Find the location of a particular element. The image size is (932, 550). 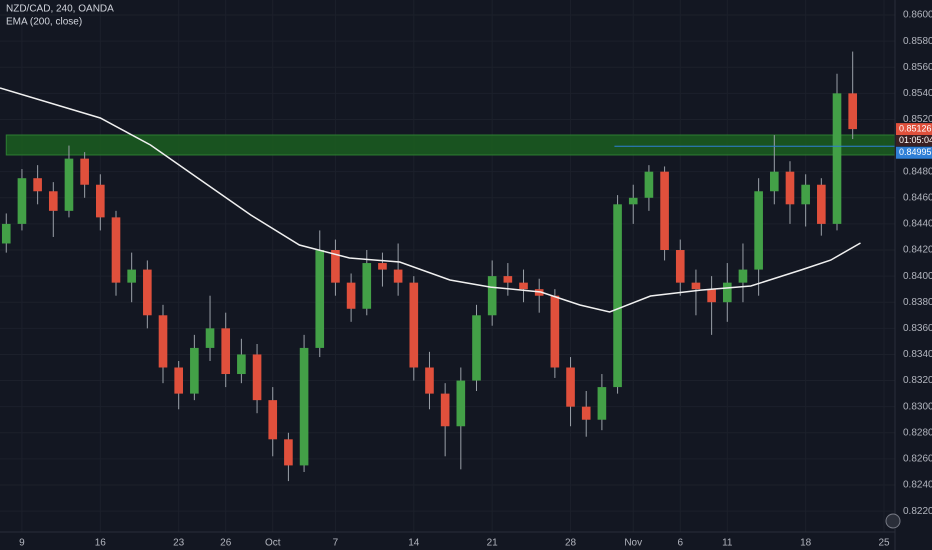

countdown-box is located at coordinates (914, 141).